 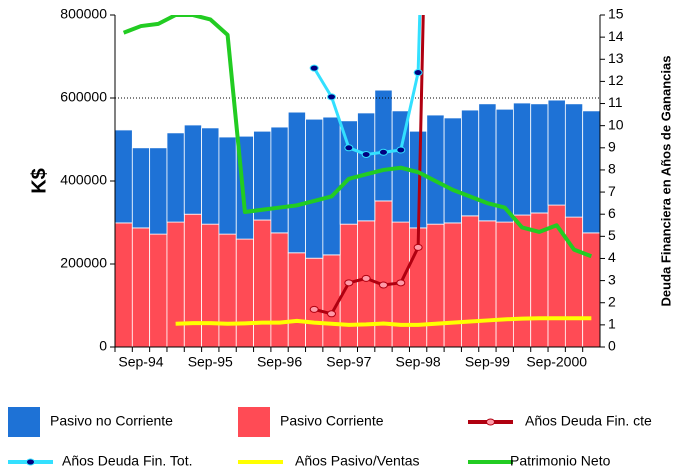 I want to click on y-tick-label: 200000, so click(x=83, y=263).